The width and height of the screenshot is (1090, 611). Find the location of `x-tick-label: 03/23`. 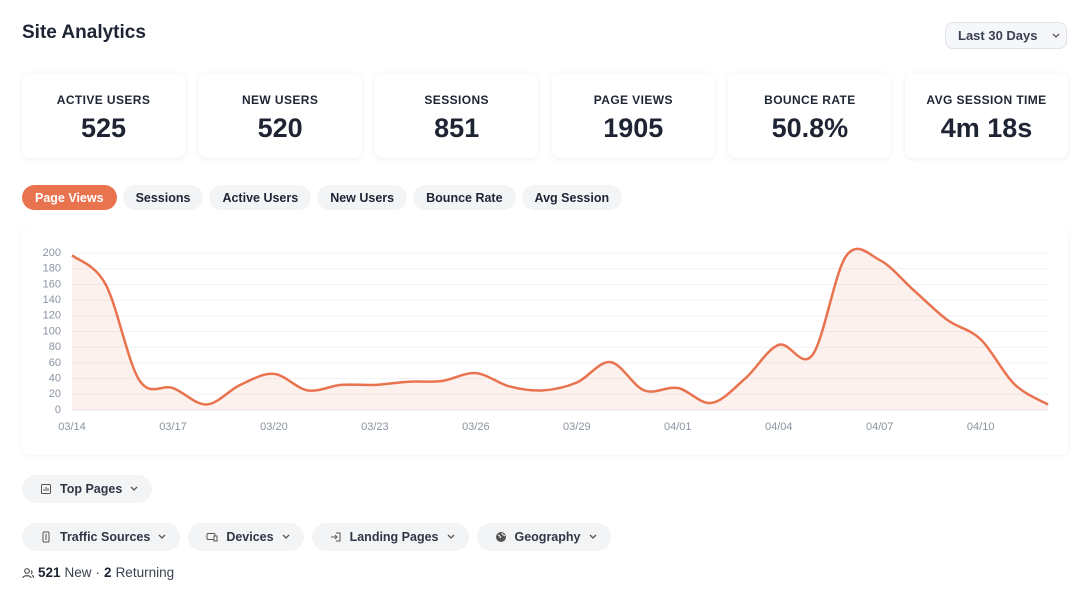

x-tick-label: 03/23 is located at coordinates (375, 427).